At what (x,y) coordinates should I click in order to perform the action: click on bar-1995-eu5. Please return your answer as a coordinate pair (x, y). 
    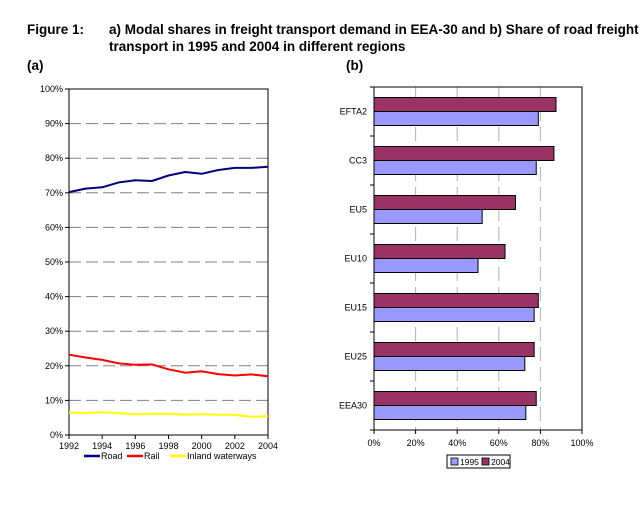
    Looking at the image, I should click on (428, 216).